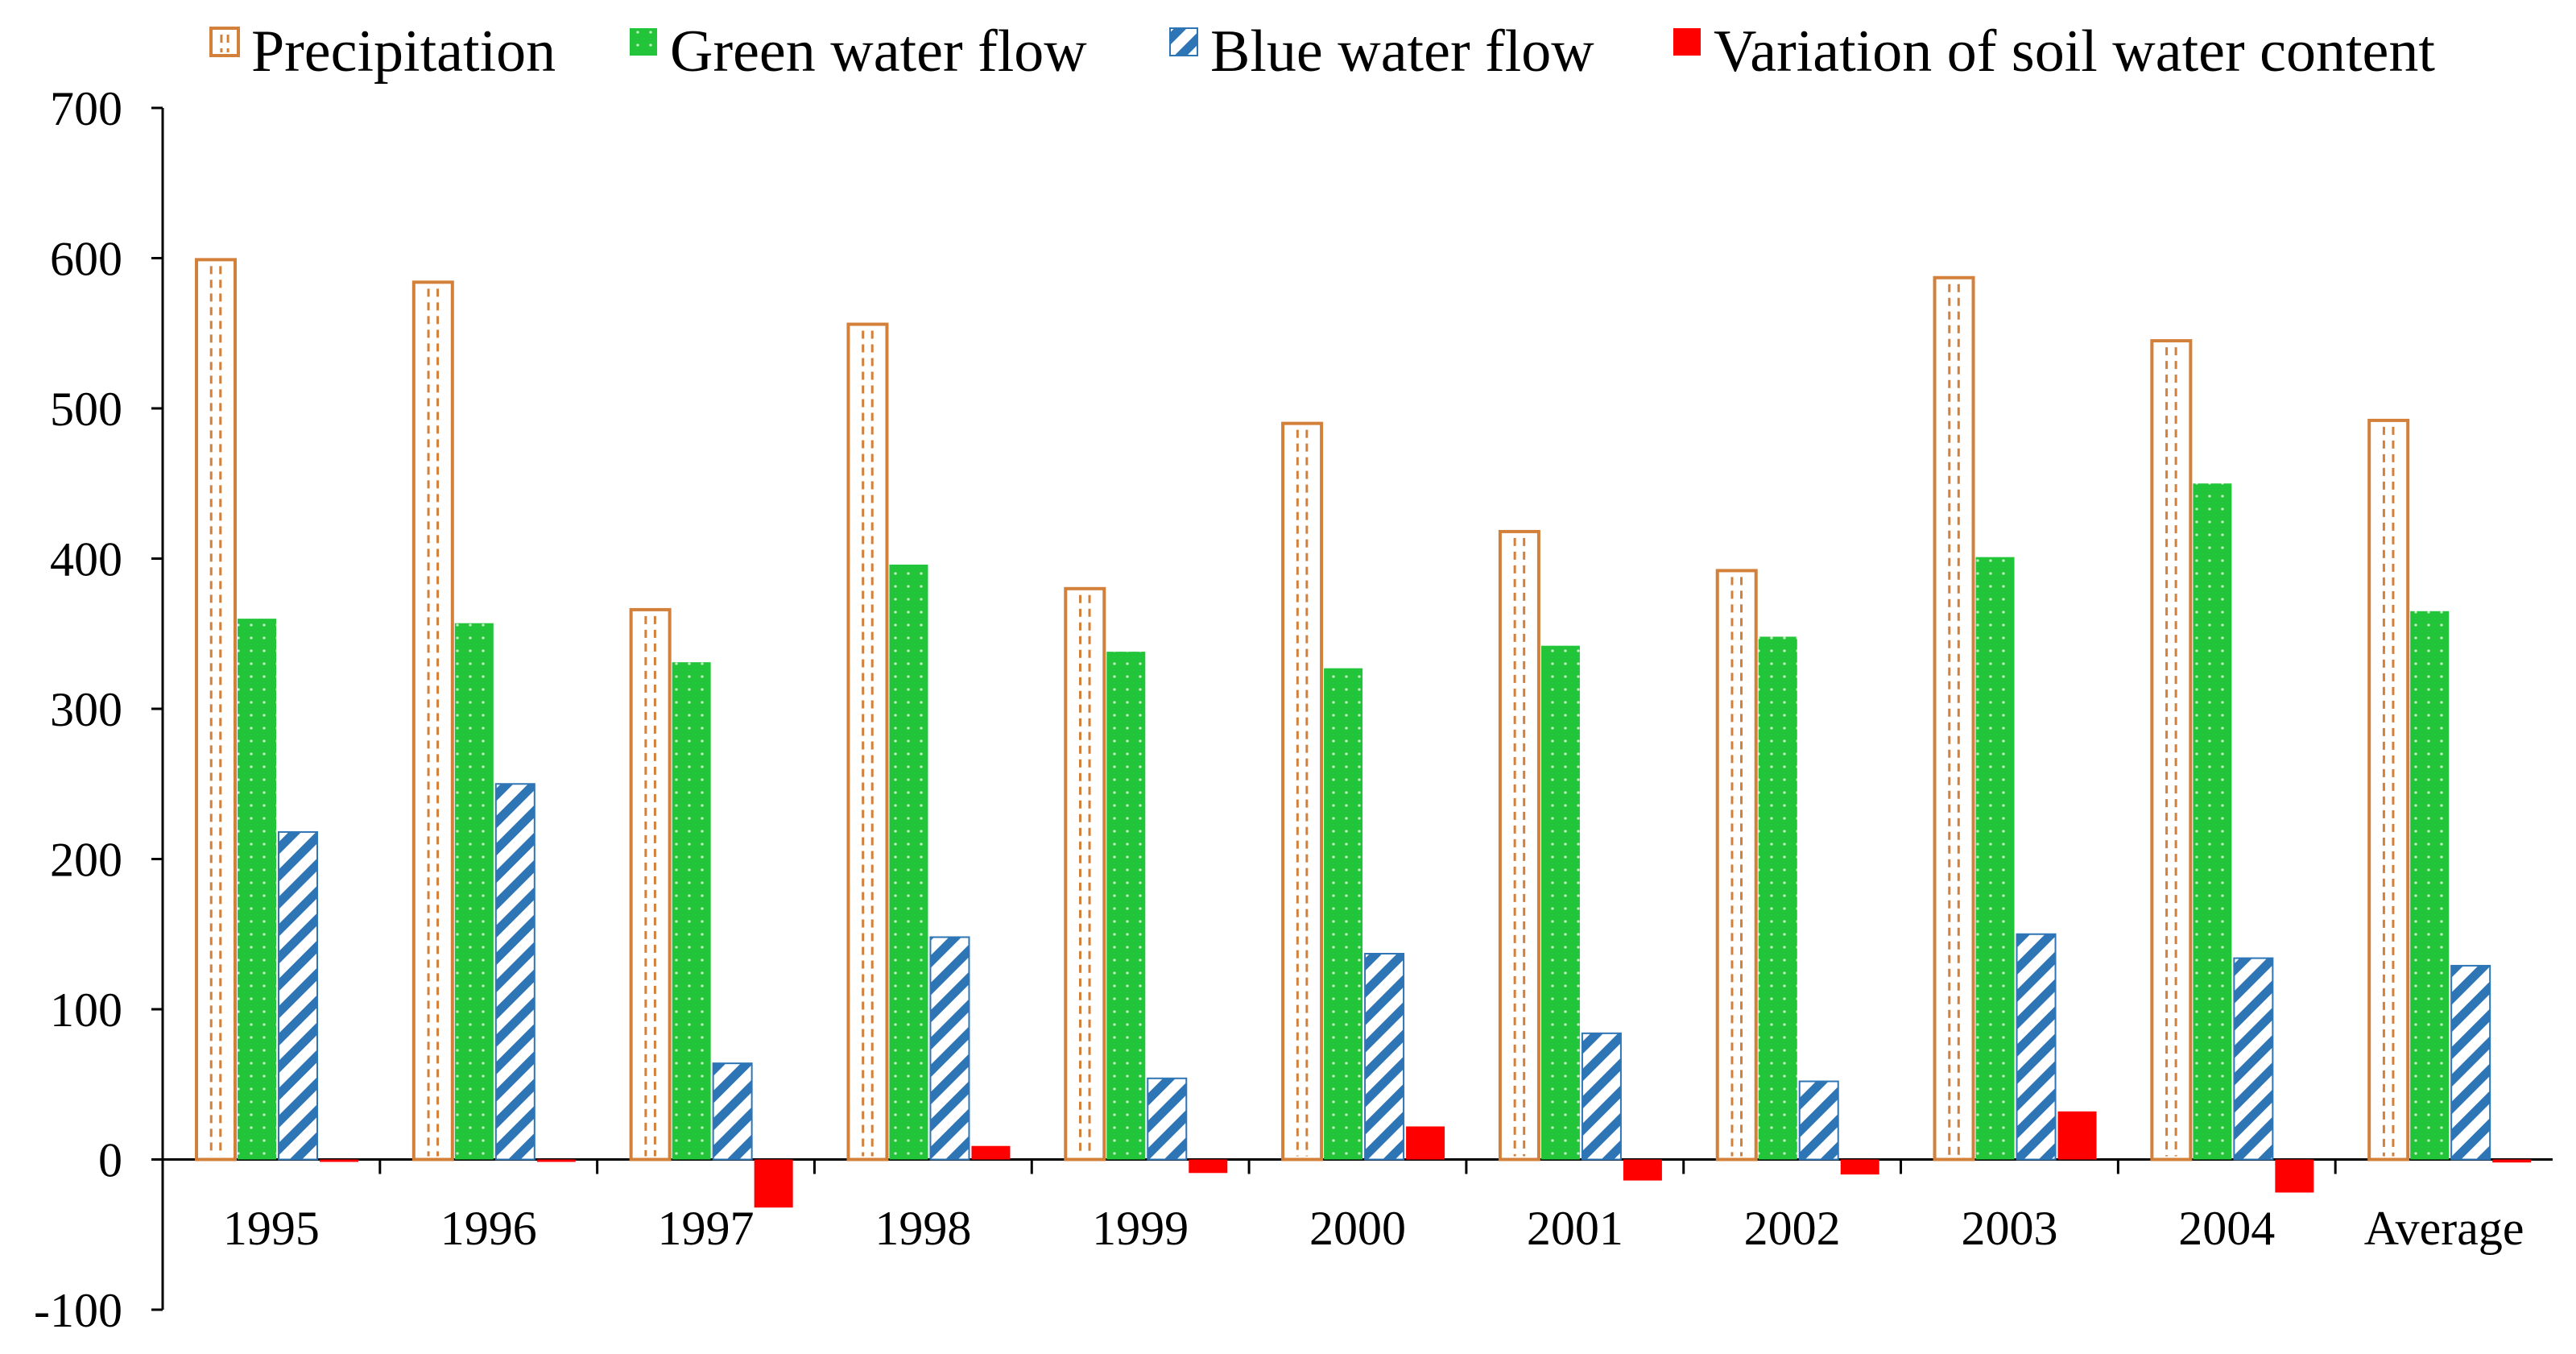  I want to click on bar-blue-water-flow-2000, so click(1384, 1056).